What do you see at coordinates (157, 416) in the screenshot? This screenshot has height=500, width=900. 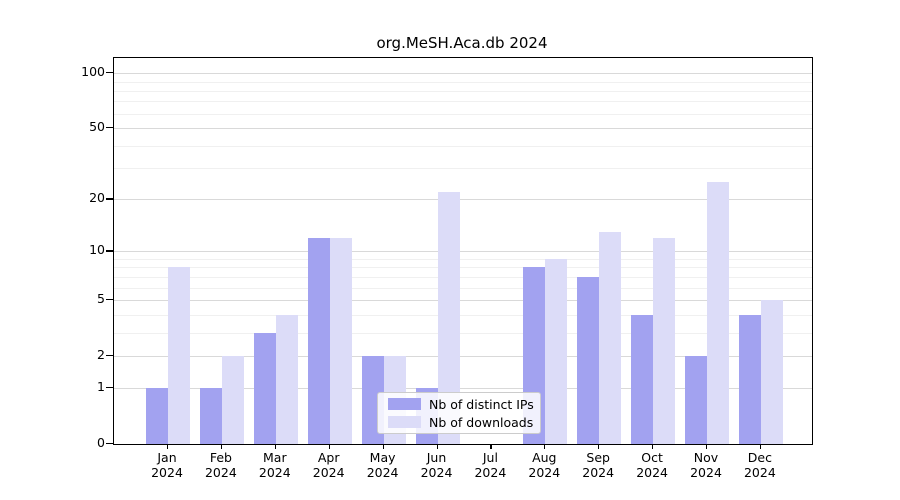 I see `bar-ips-jan` at bounding box center [157, 416].